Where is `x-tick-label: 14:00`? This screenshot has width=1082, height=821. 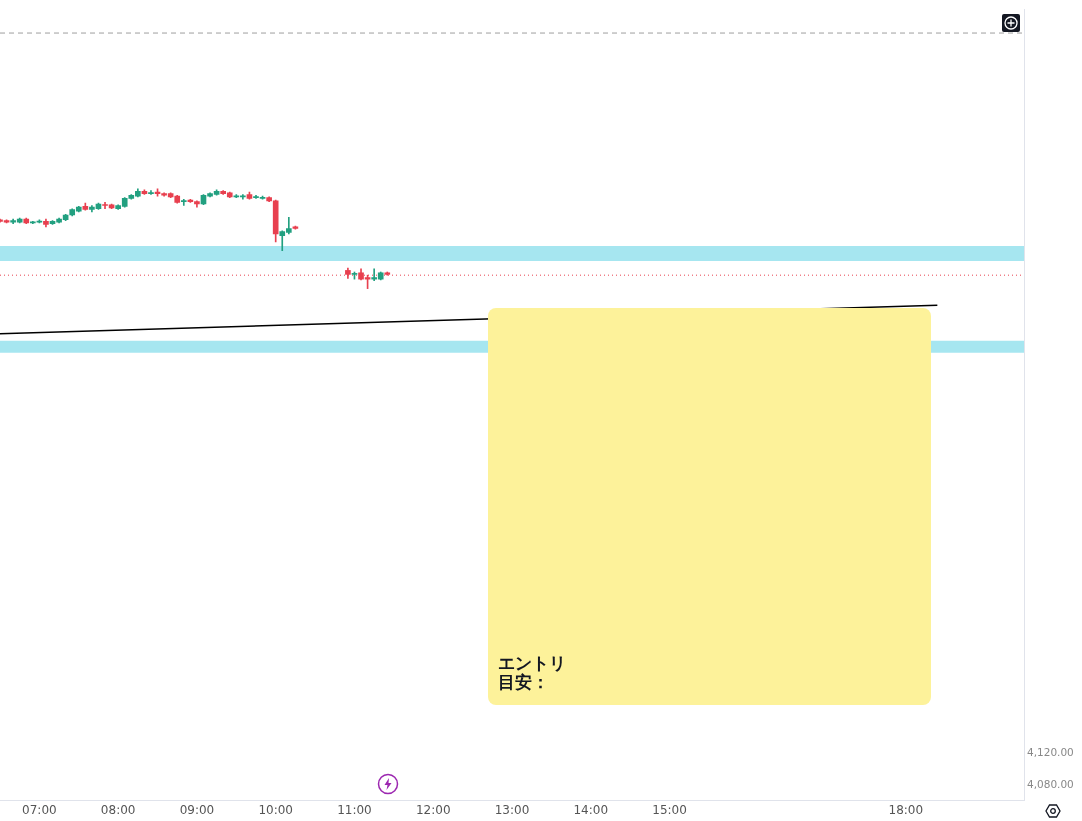
x-tick-label: 14:00 is located at coordinates (591, 809).